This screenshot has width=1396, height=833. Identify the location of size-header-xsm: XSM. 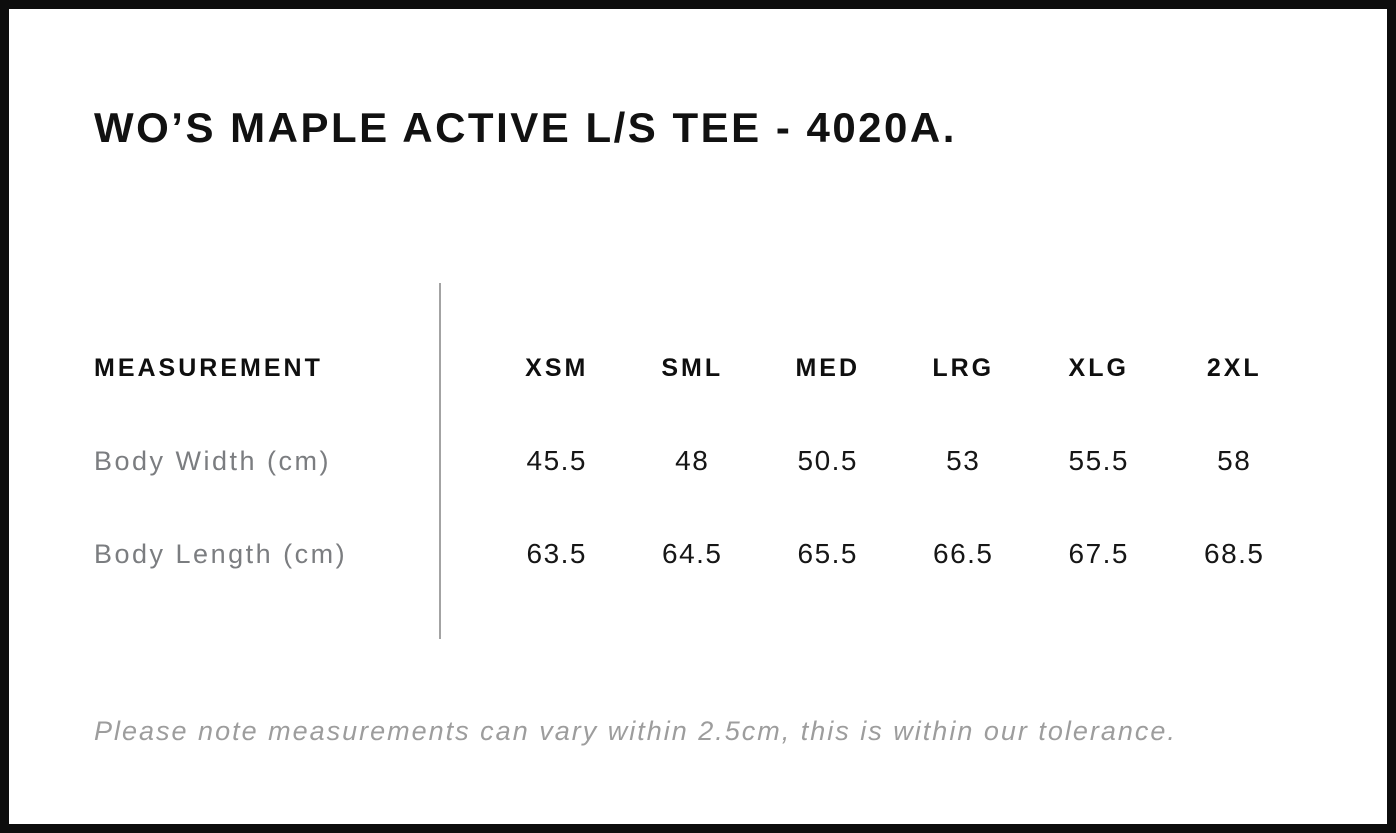
(557, 368).